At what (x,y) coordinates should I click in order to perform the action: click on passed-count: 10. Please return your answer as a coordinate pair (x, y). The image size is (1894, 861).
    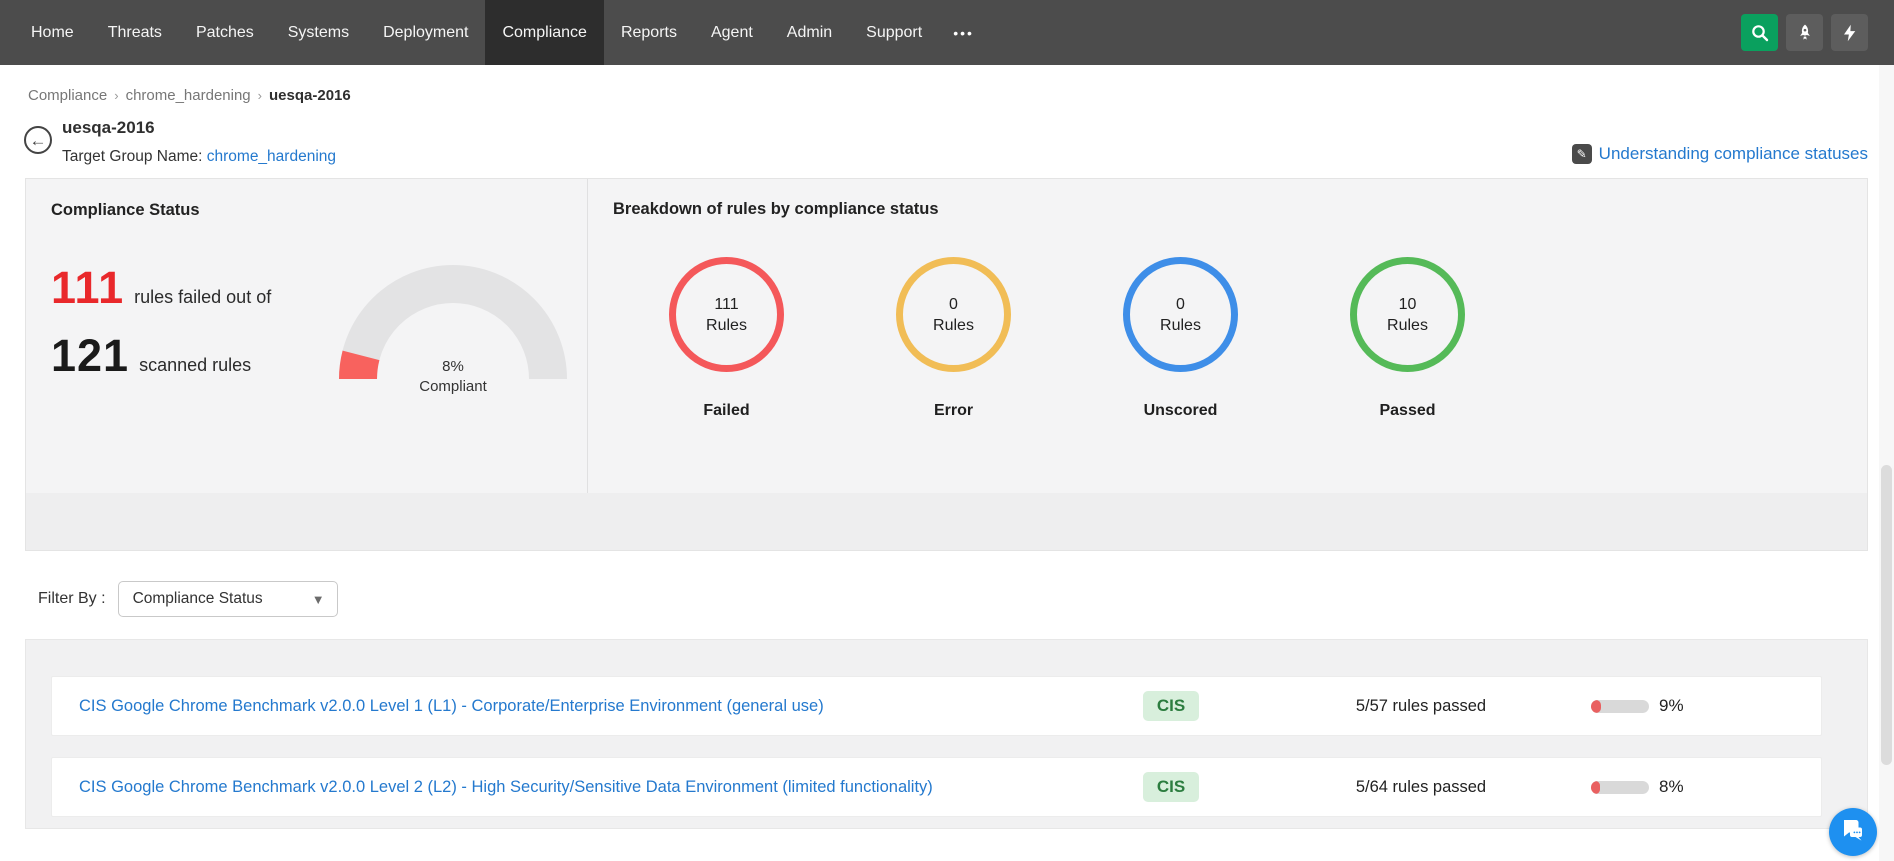
    Looking at the image, I should click on (1407, 304).